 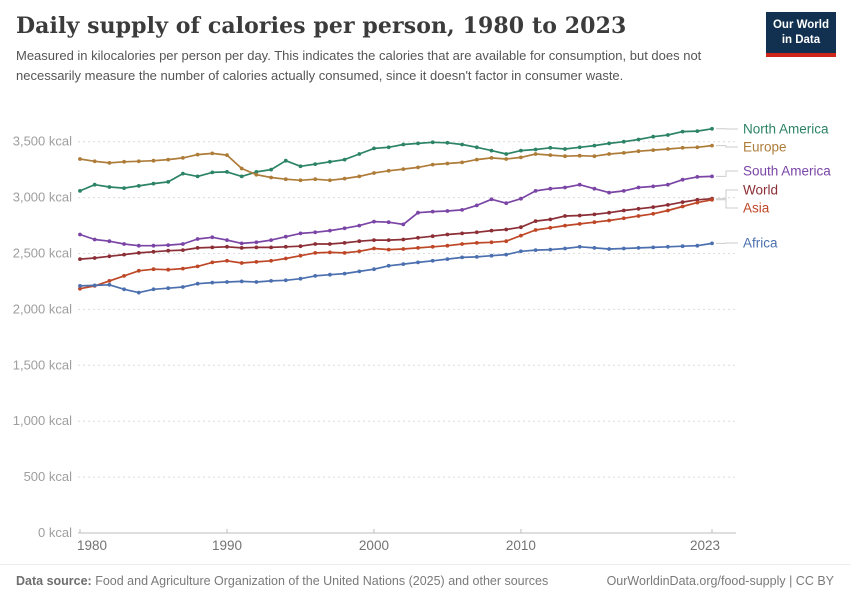 I want to click on legend-leader-line-world, so click(x=727, y=194).